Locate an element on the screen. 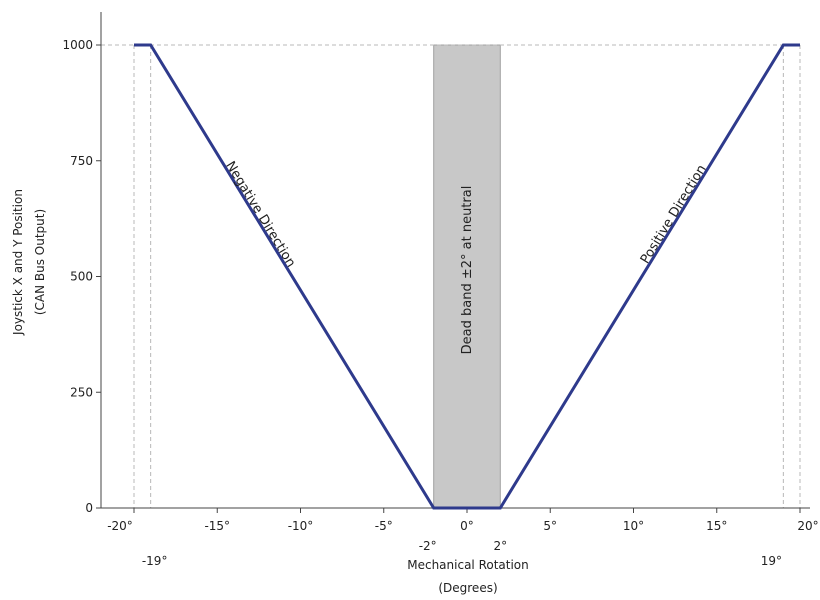  x-tick-label: 0° is located at coordinates (467, 526).